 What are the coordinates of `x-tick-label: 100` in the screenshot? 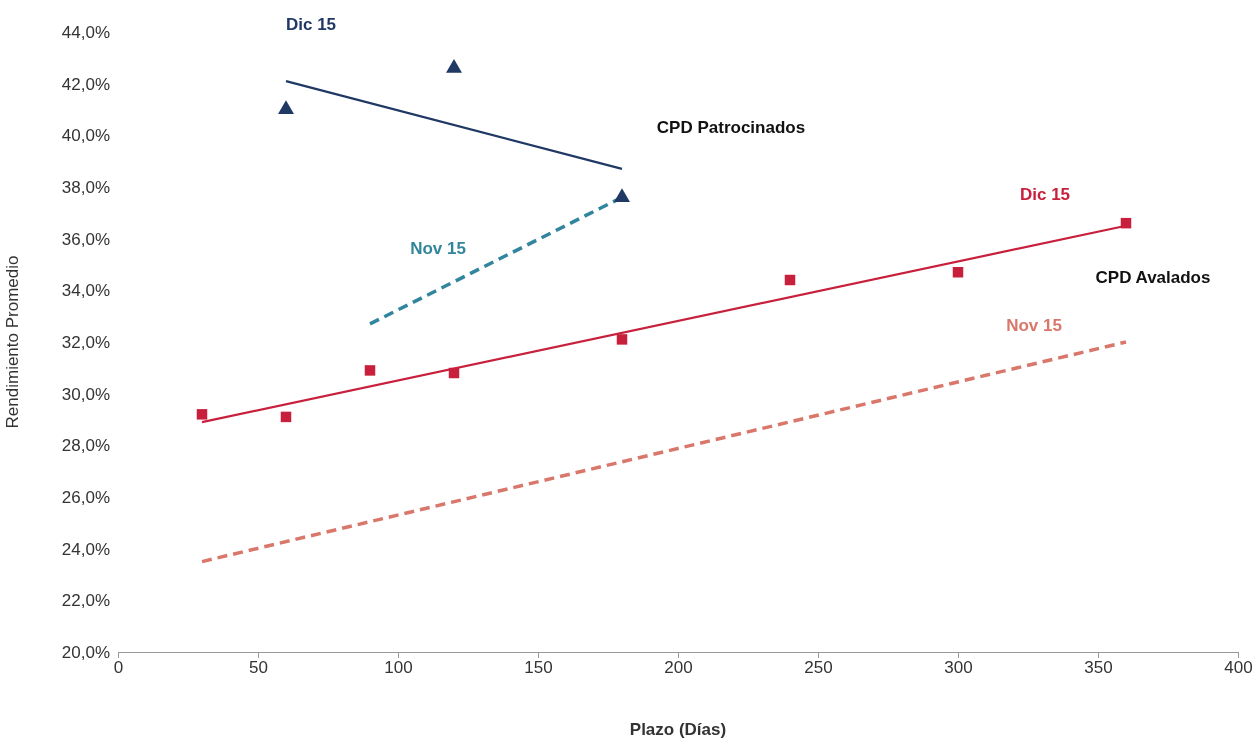 It's located at (398, 668).